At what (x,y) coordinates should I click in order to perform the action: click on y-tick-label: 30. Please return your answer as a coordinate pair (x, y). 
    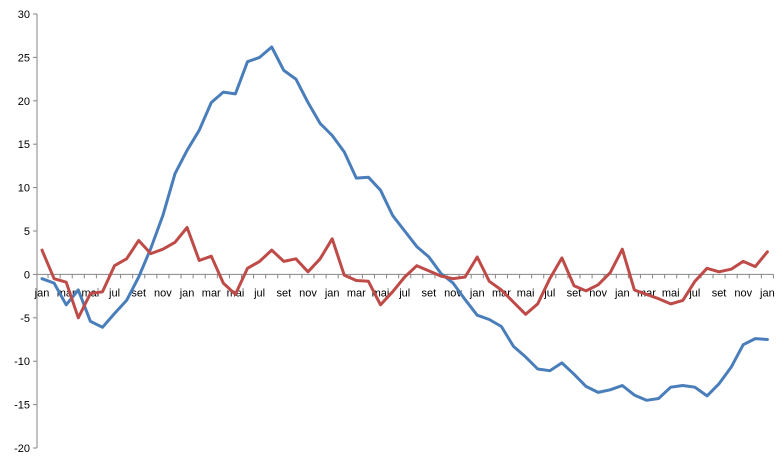
    Looking at the image, I should click on (24, 15).